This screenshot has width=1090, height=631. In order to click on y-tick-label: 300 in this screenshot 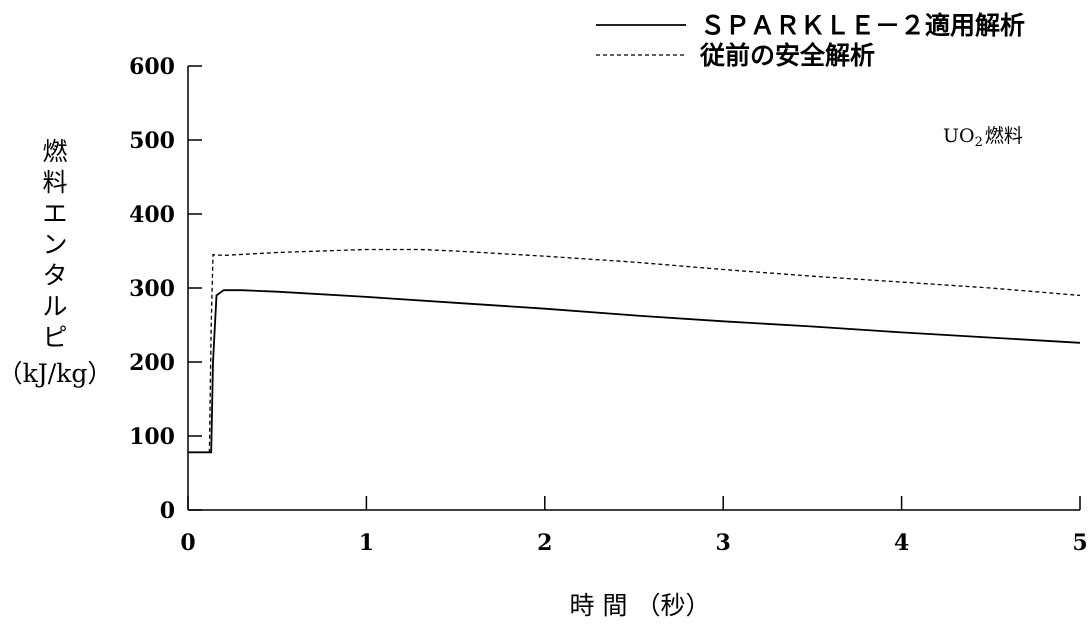, I will do `click(152, 289)`.